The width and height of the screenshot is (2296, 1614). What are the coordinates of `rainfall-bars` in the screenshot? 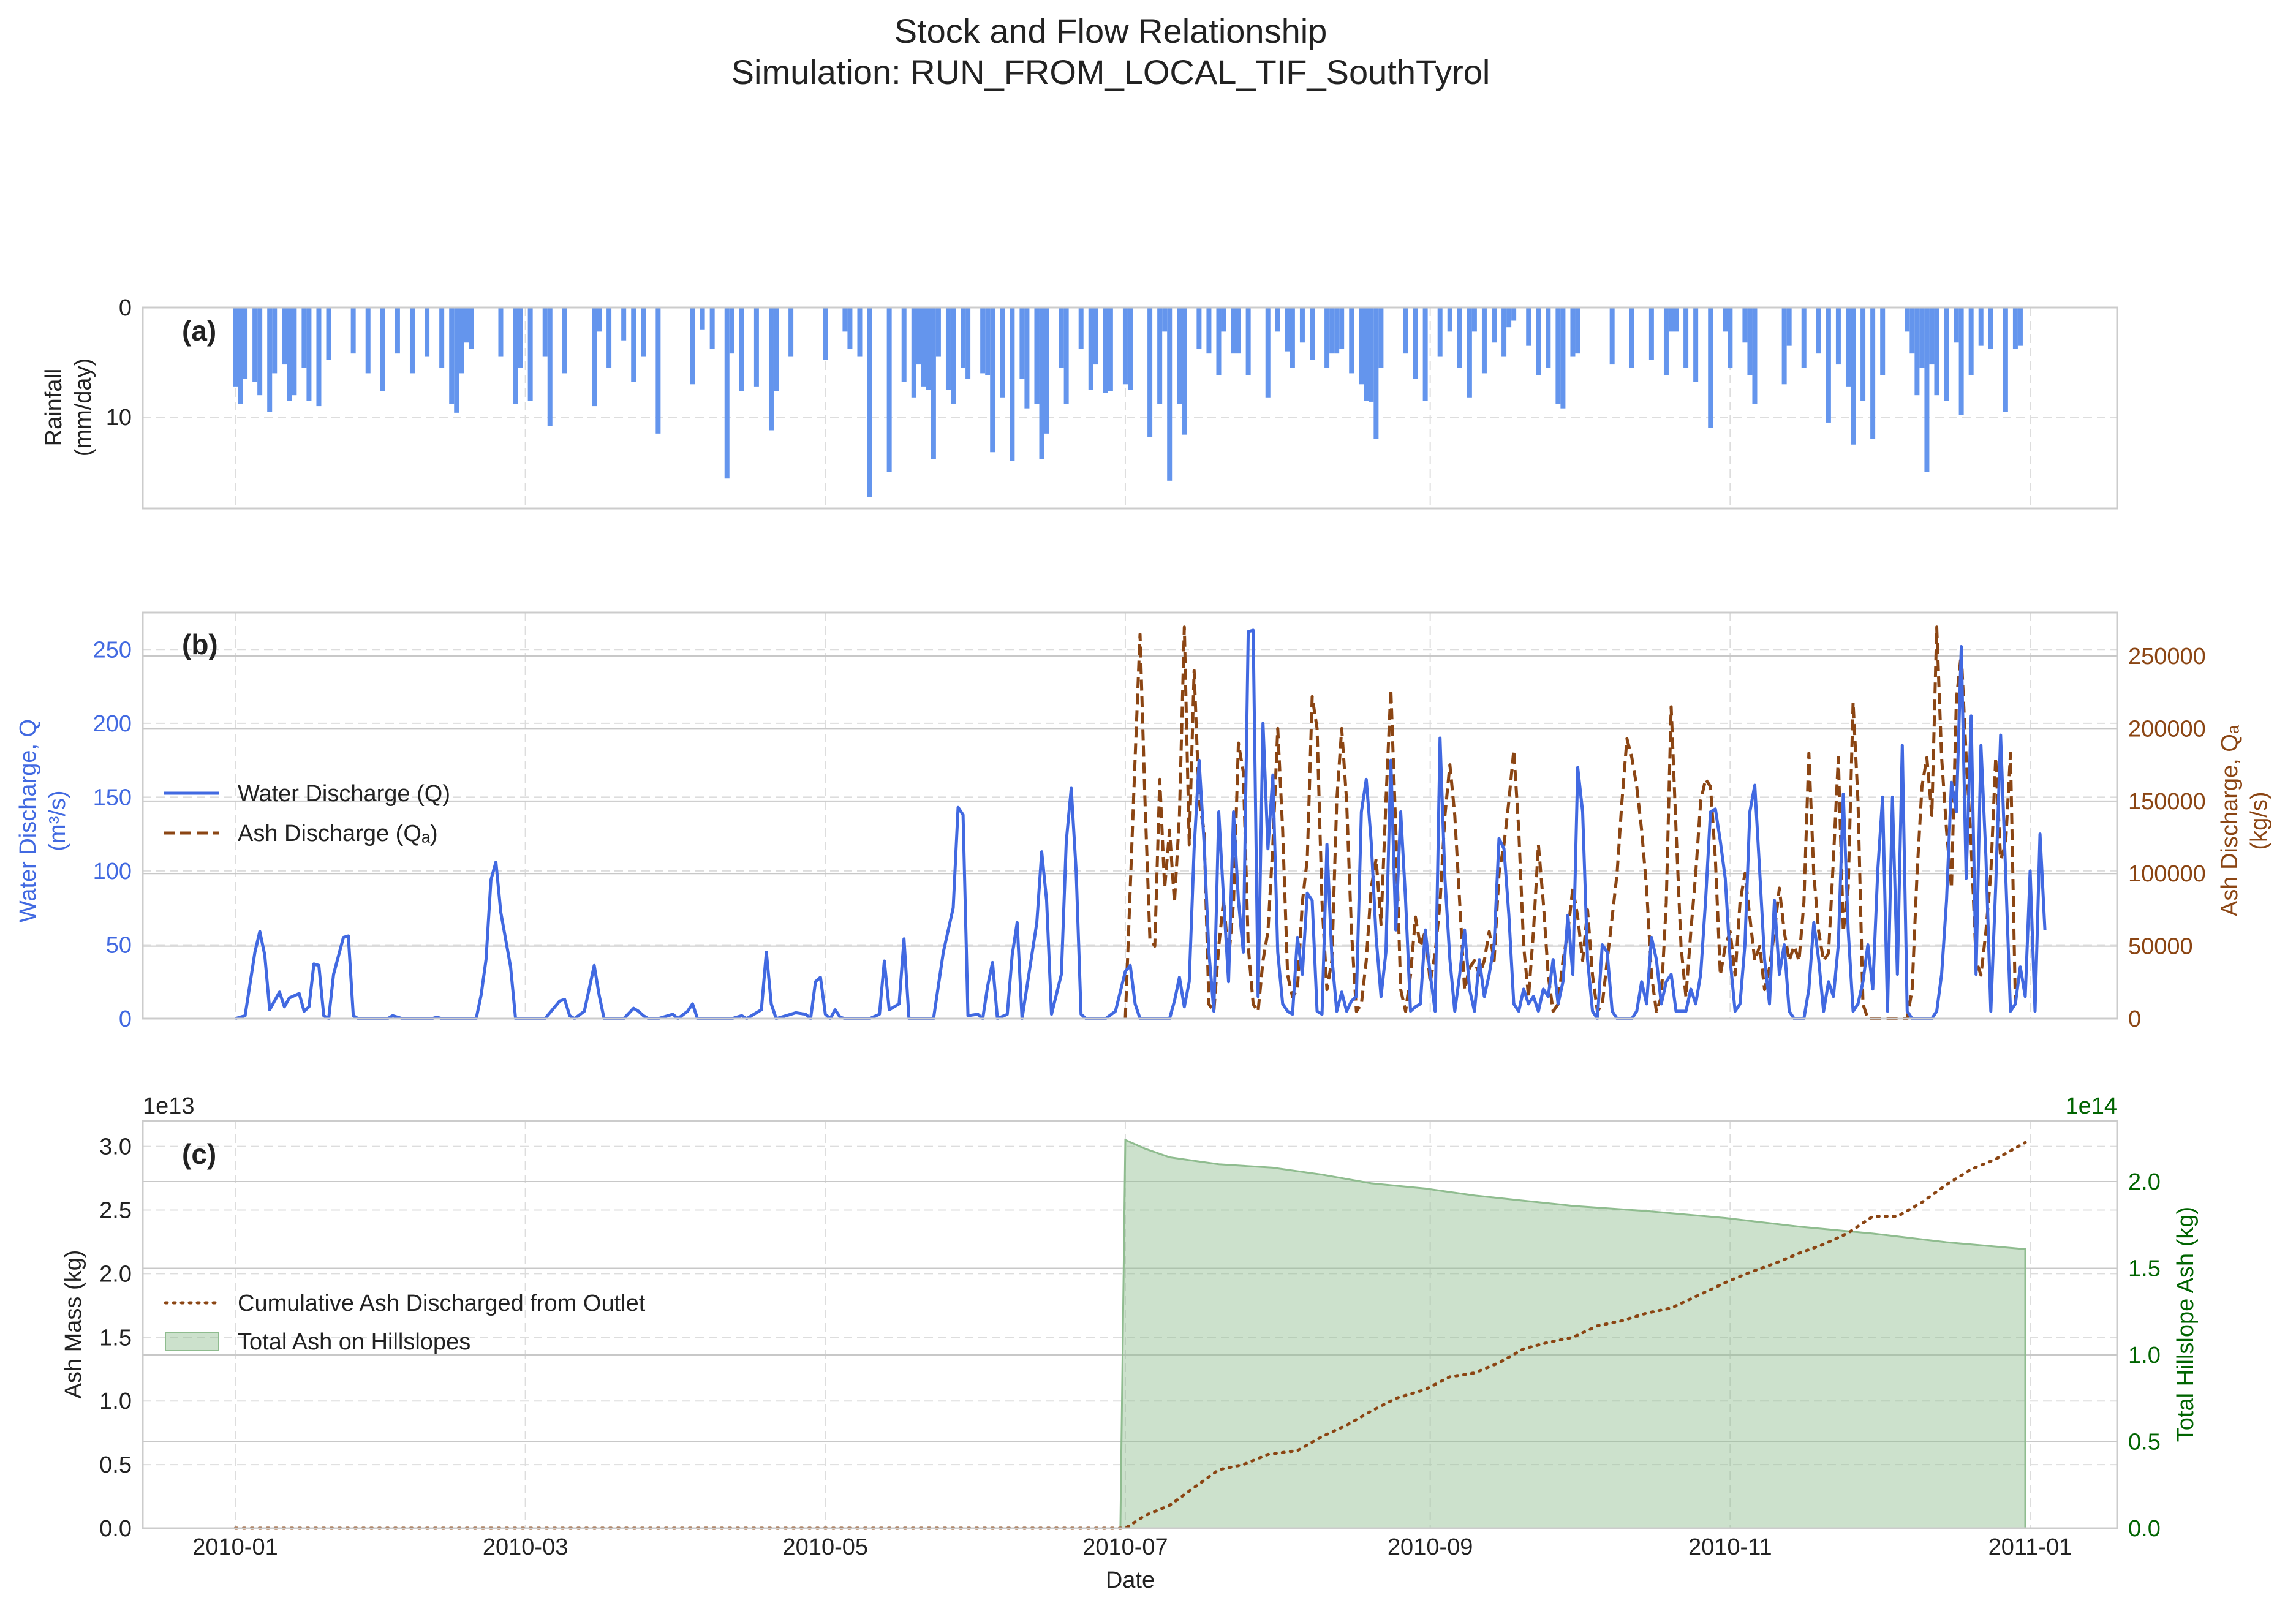 It's located at (1128, 402).